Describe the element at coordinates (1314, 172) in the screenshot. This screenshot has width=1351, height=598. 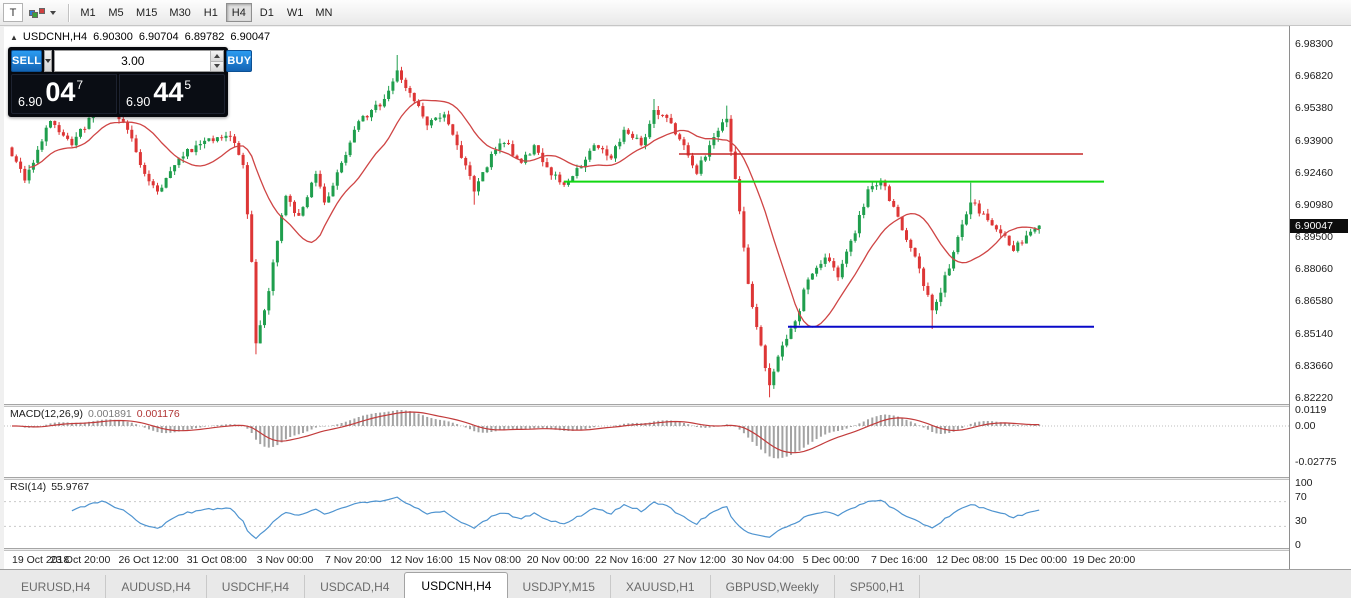
I see `price-axis-label: 6.92460` at that location.